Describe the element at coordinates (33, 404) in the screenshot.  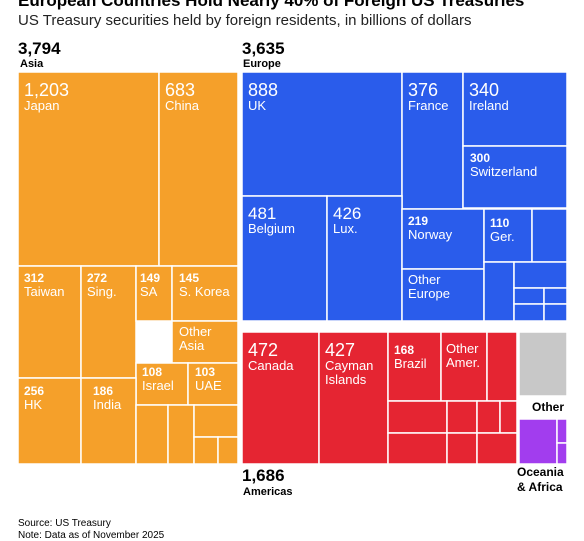
I see `tile-name-hk: HK` at that location.